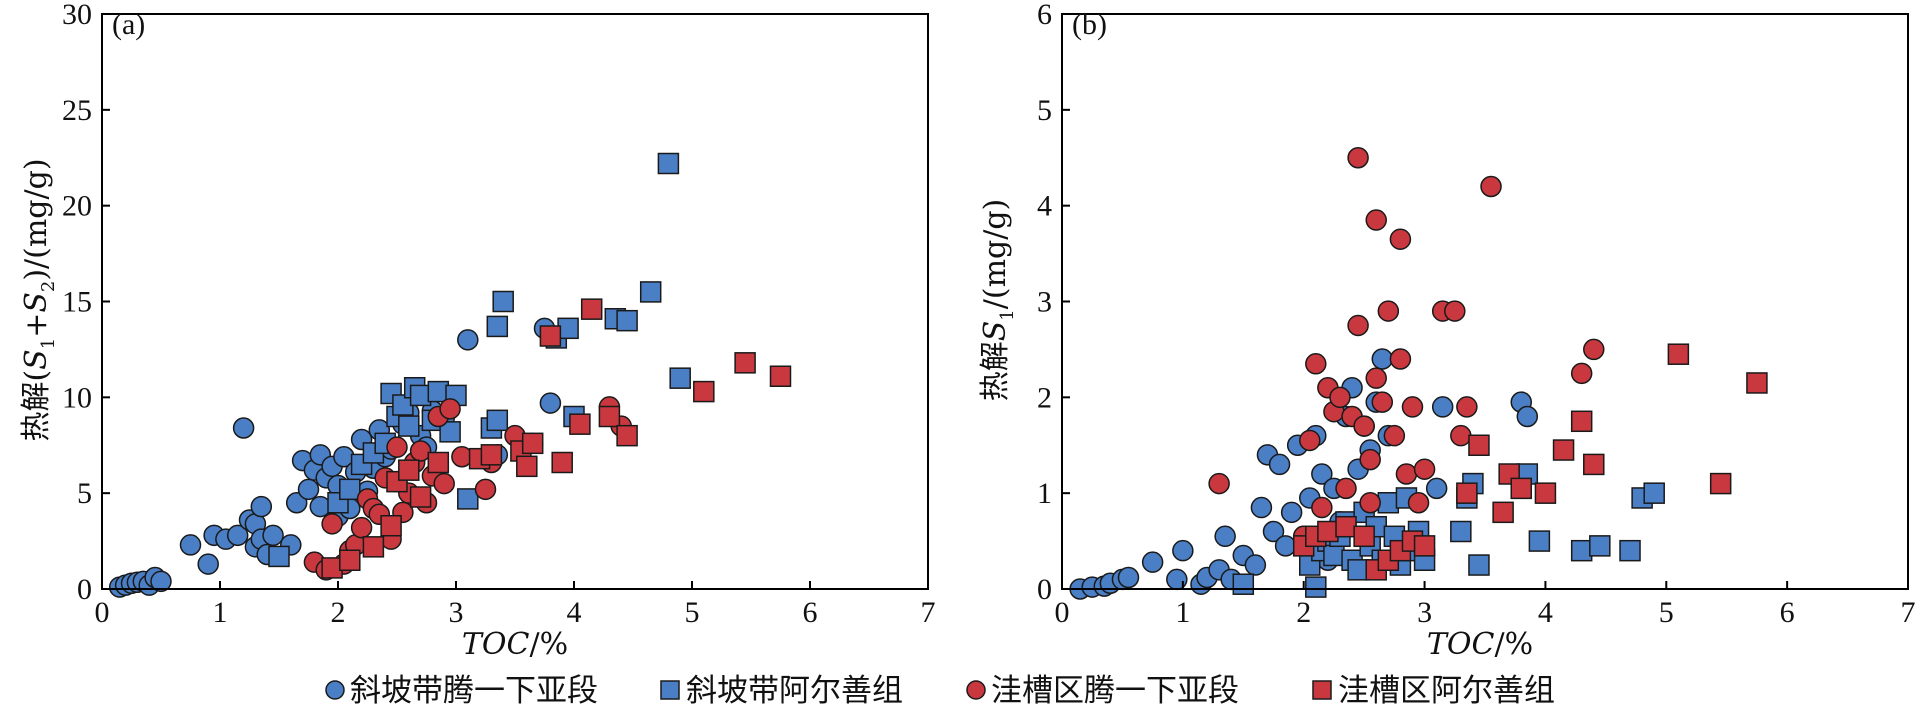  What do you see at coordinates (1787, 612) in the screenshot?
I see `panel-b-x-tick-label: 6` at bounding box center [1787, 612].